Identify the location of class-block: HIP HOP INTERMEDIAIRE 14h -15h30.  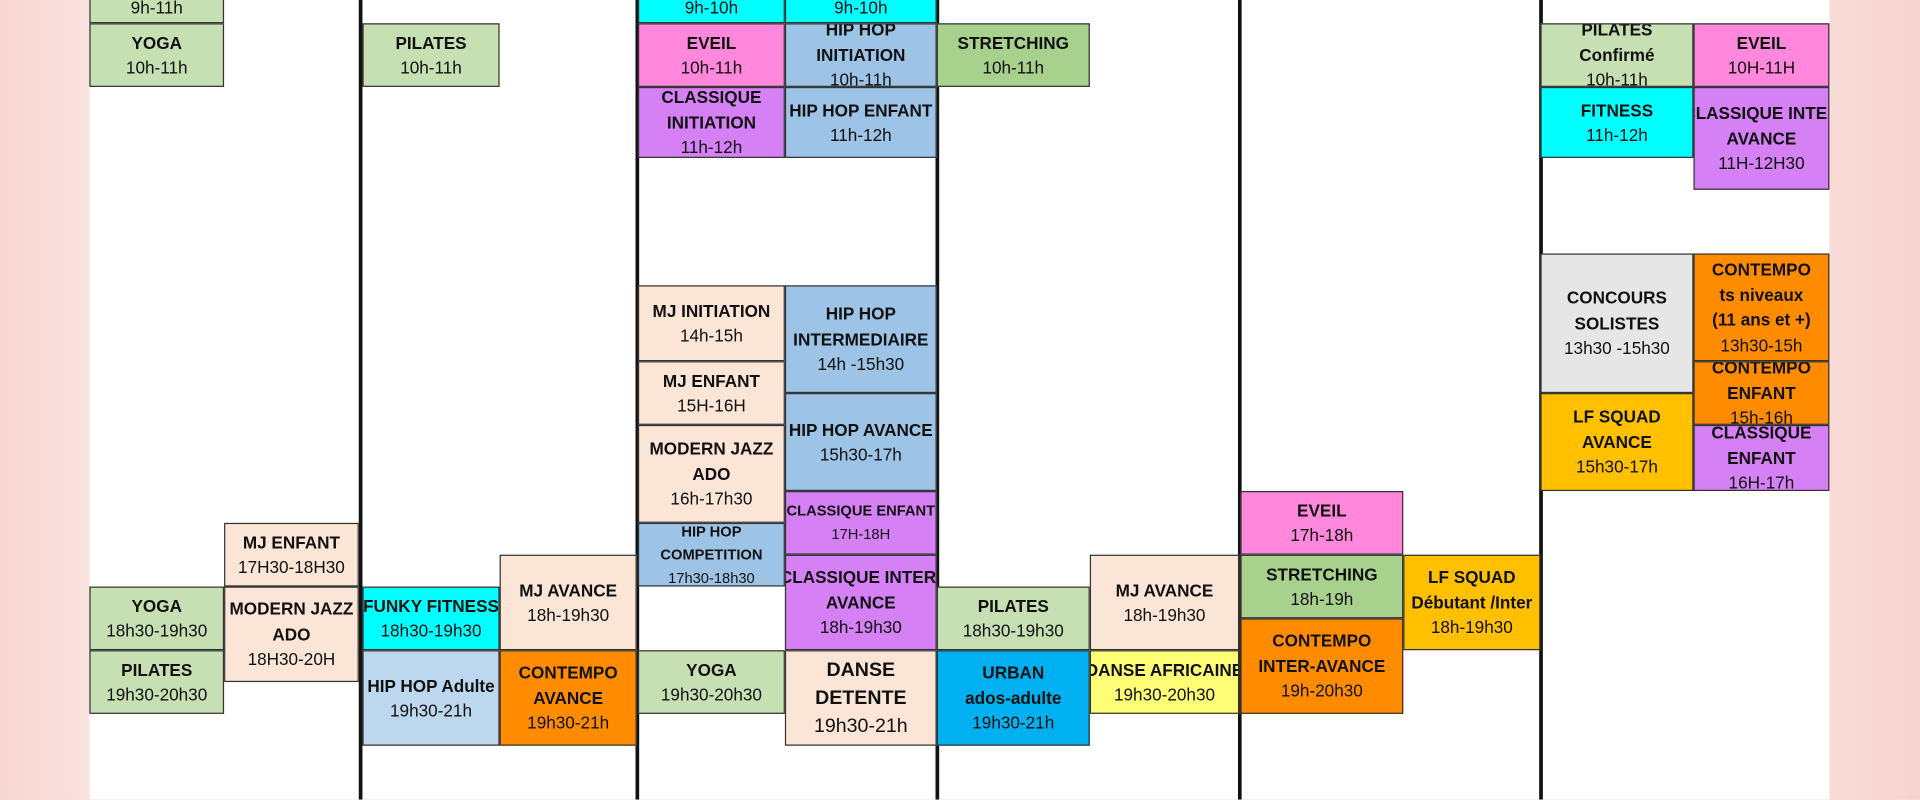
(860, 339).